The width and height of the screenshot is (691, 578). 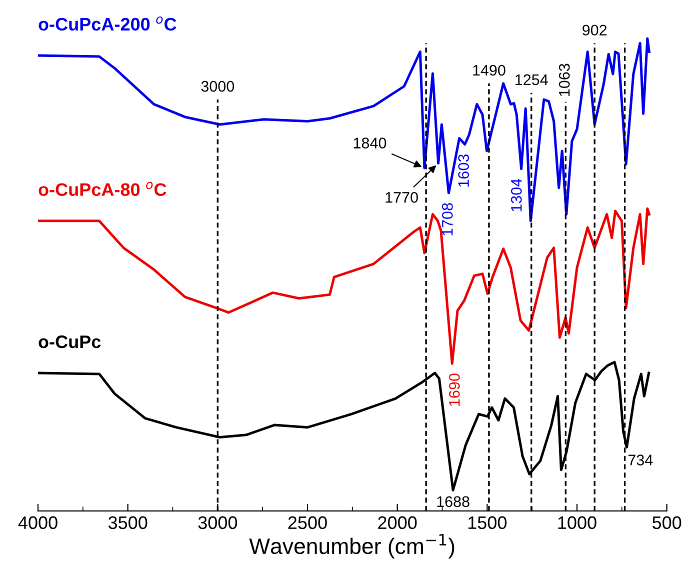 I want to click on annotation: 734, so click(x=640, y=460).